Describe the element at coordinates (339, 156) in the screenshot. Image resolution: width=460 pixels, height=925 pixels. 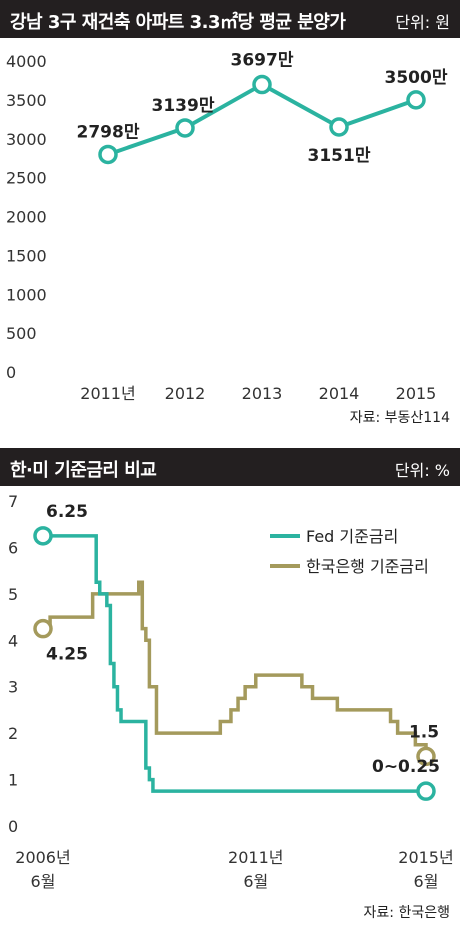
I see `data-label: 3151만` at that location.